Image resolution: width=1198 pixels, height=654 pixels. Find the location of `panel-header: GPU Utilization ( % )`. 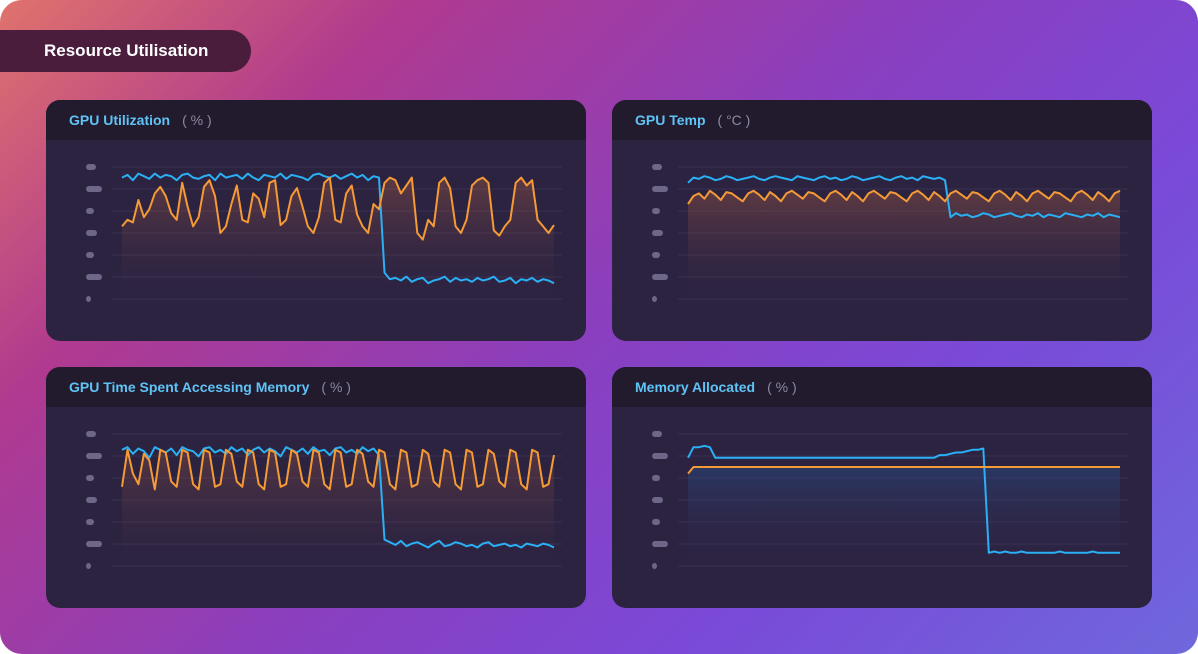

panel-header: GPU Utilization ( % ) is located at coordinates (316, 120).